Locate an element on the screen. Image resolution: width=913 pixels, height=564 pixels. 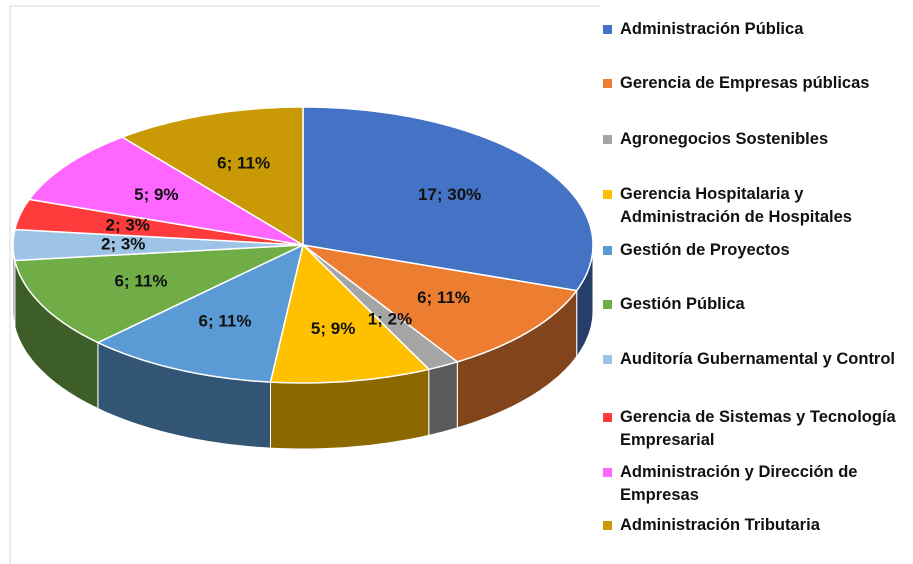
legend-label: Agronegocios Sostenibles is located at coordinates (724, 139).